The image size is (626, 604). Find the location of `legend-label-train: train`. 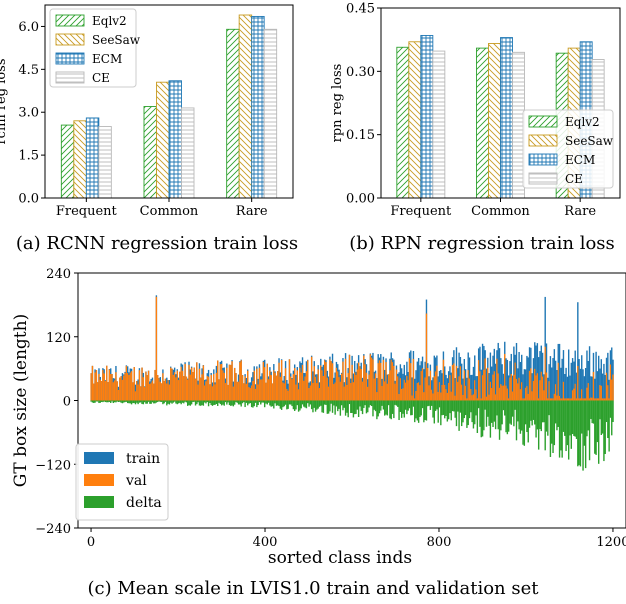

legend-label-train: train is located at coordinates (143, 459).